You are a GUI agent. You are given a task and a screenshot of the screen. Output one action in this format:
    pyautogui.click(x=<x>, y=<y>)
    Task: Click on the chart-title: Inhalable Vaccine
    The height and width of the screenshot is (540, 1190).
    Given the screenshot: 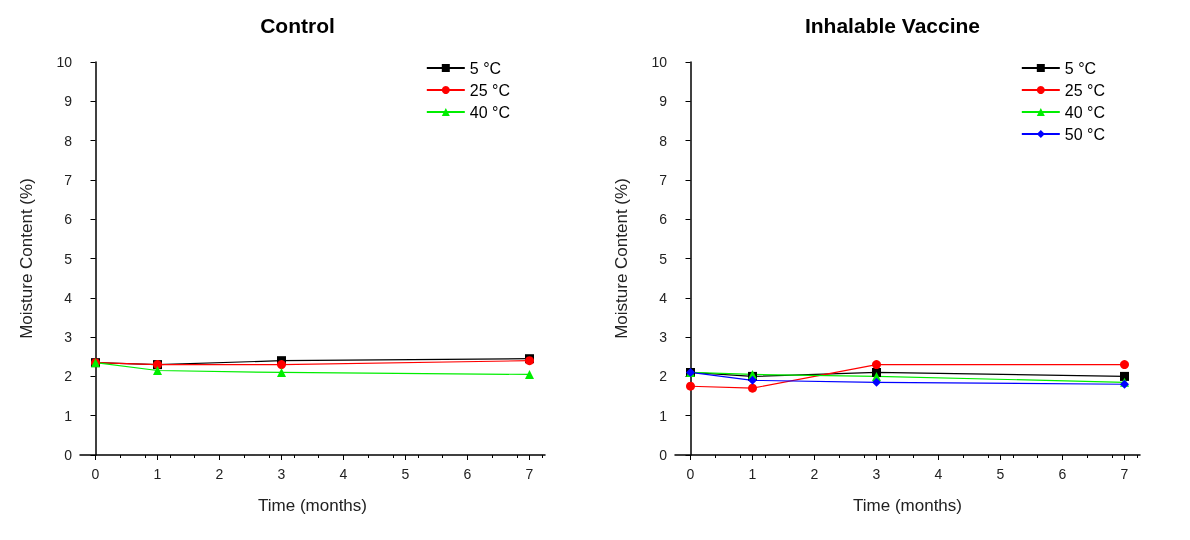 What is the action you would take?
    pyautogui.click(x=892, y=25)
    